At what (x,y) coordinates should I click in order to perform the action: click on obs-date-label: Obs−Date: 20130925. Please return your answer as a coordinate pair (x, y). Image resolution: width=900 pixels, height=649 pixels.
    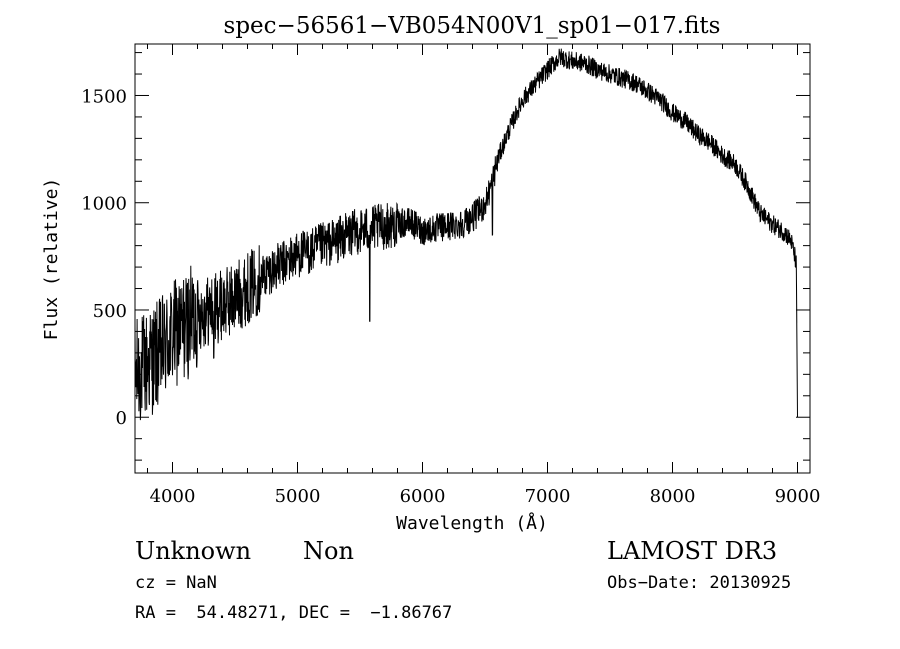
    Looking at the image, I should click on (699, 583).